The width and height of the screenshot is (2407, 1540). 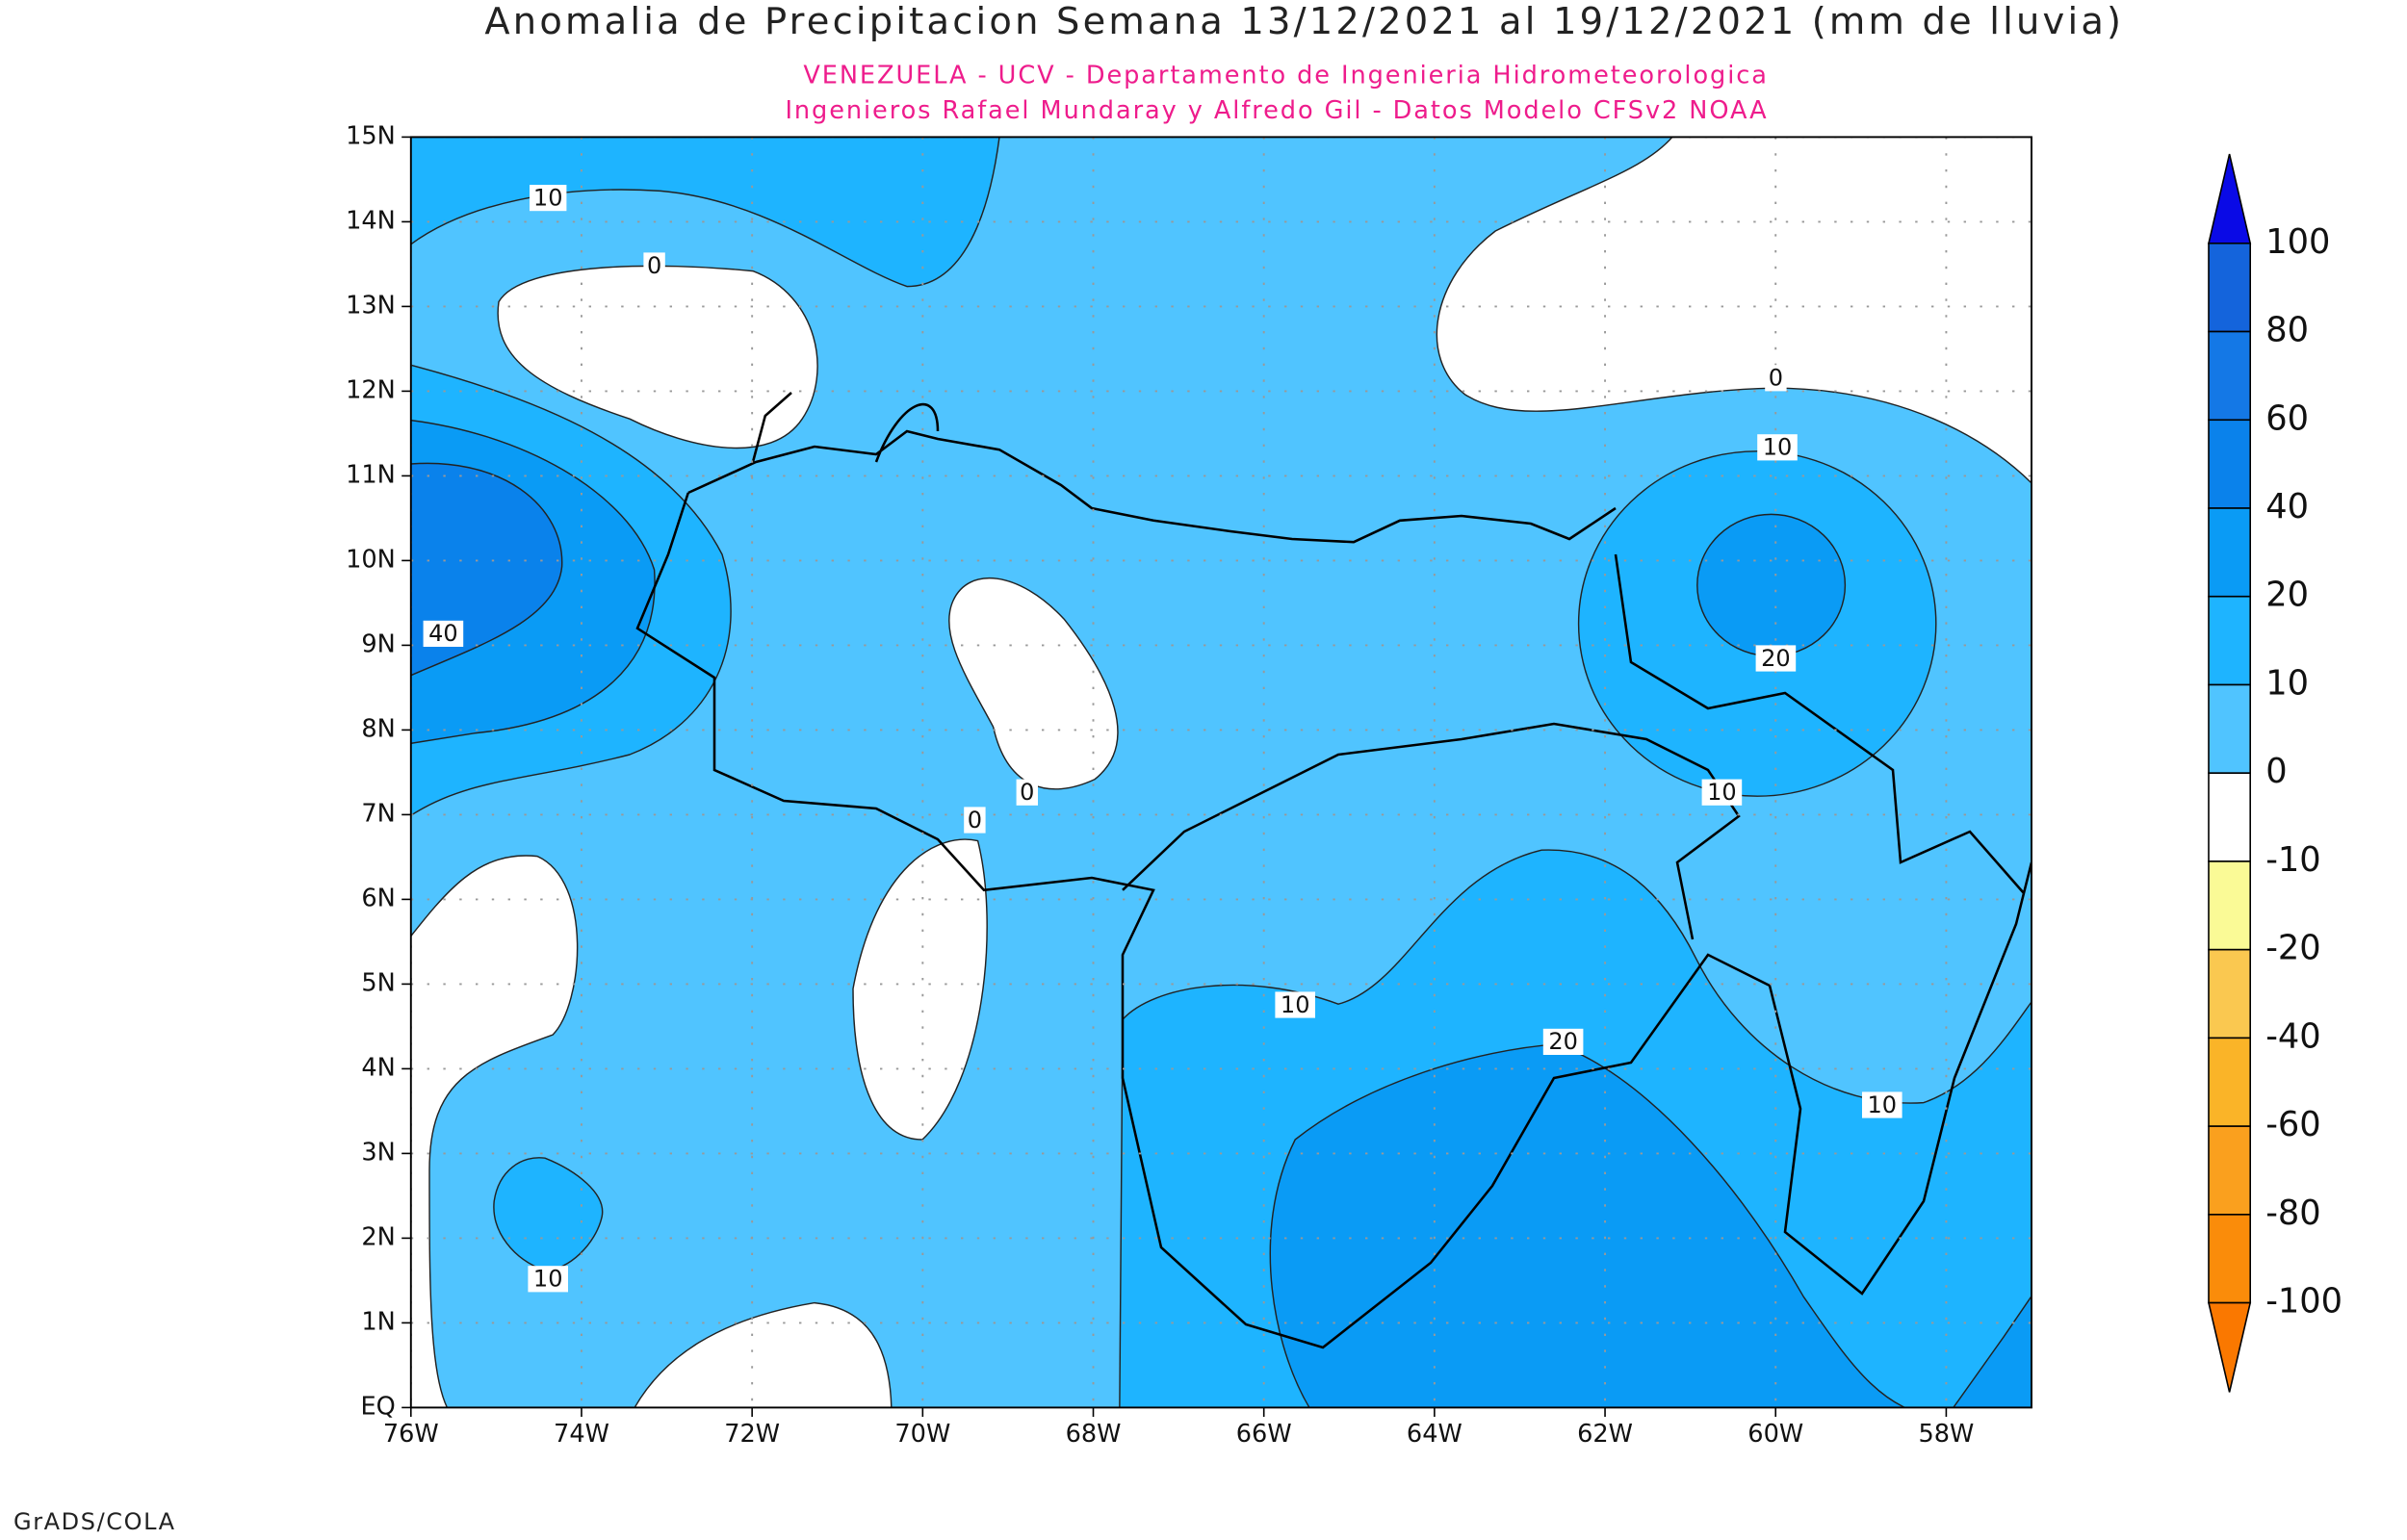 What do you see at coordinates (922, 1434) in the screenshot?
I see `x-tick-label: 70W` at bounding box center [922, 1434].